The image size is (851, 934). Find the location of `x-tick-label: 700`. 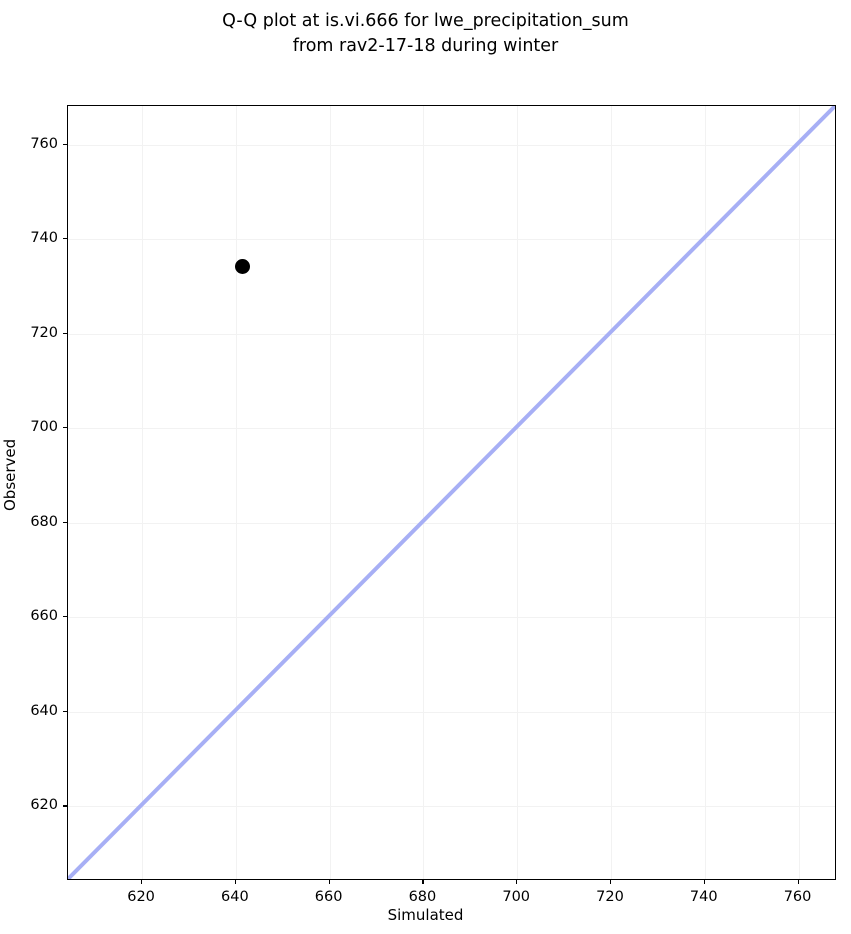

x-tick-label: 700 is located at coordinates (516, 897).